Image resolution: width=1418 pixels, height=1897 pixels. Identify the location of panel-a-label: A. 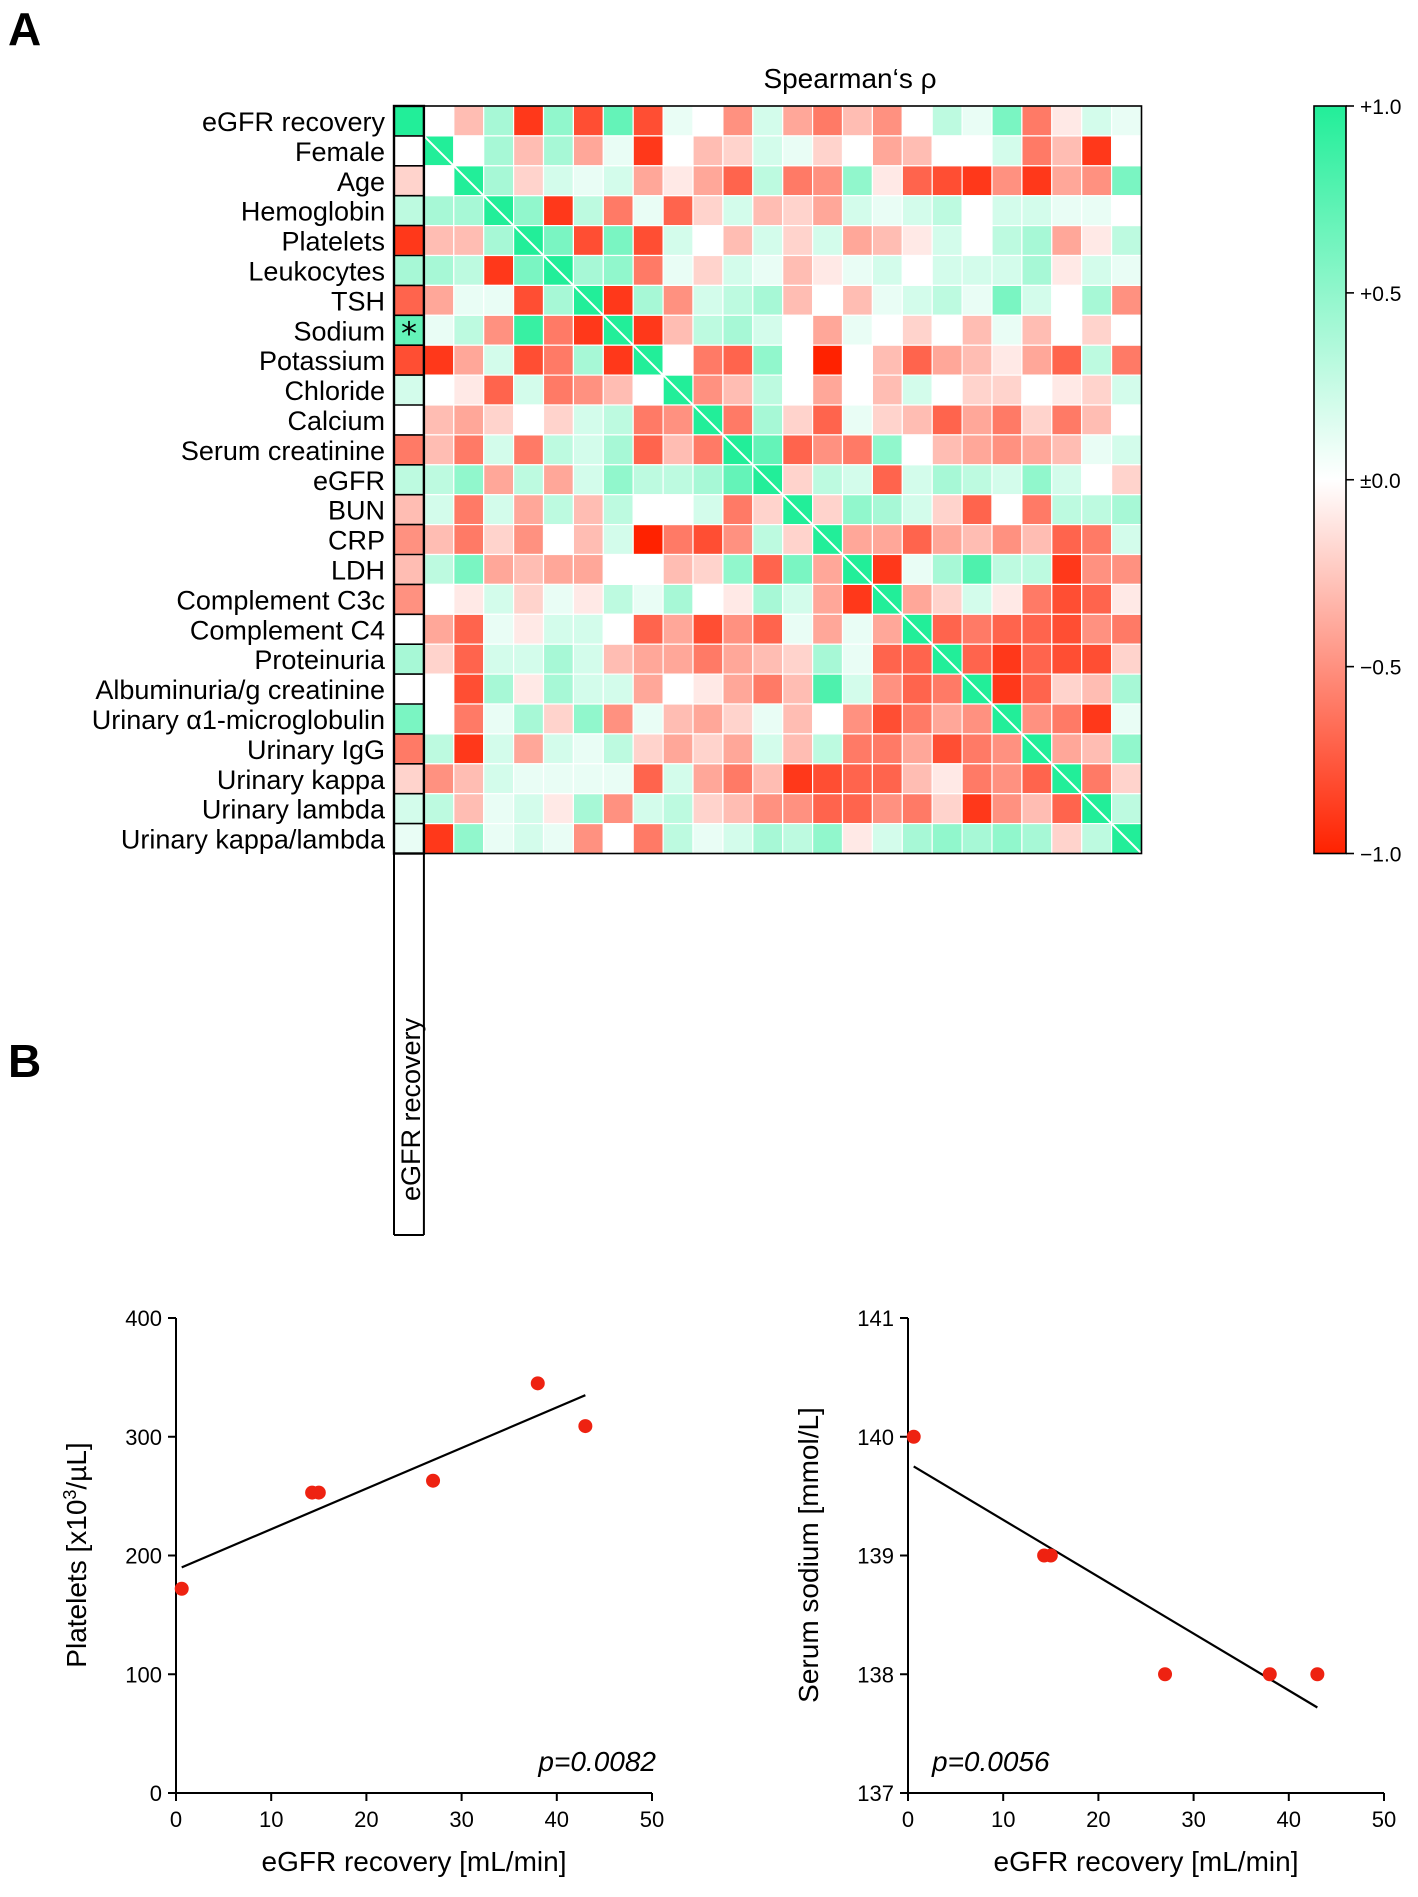
(25, 29).